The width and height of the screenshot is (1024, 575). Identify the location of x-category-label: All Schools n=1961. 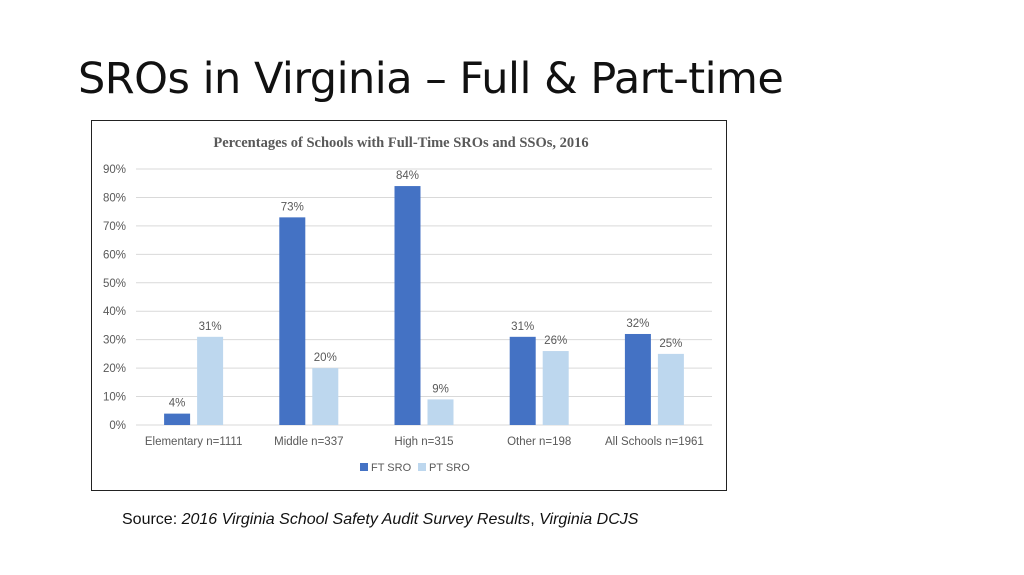
(654, 442).